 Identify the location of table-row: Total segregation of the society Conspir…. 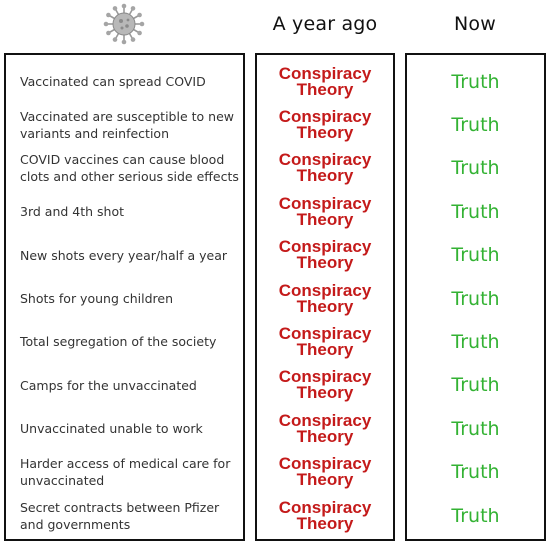
(275, 341).